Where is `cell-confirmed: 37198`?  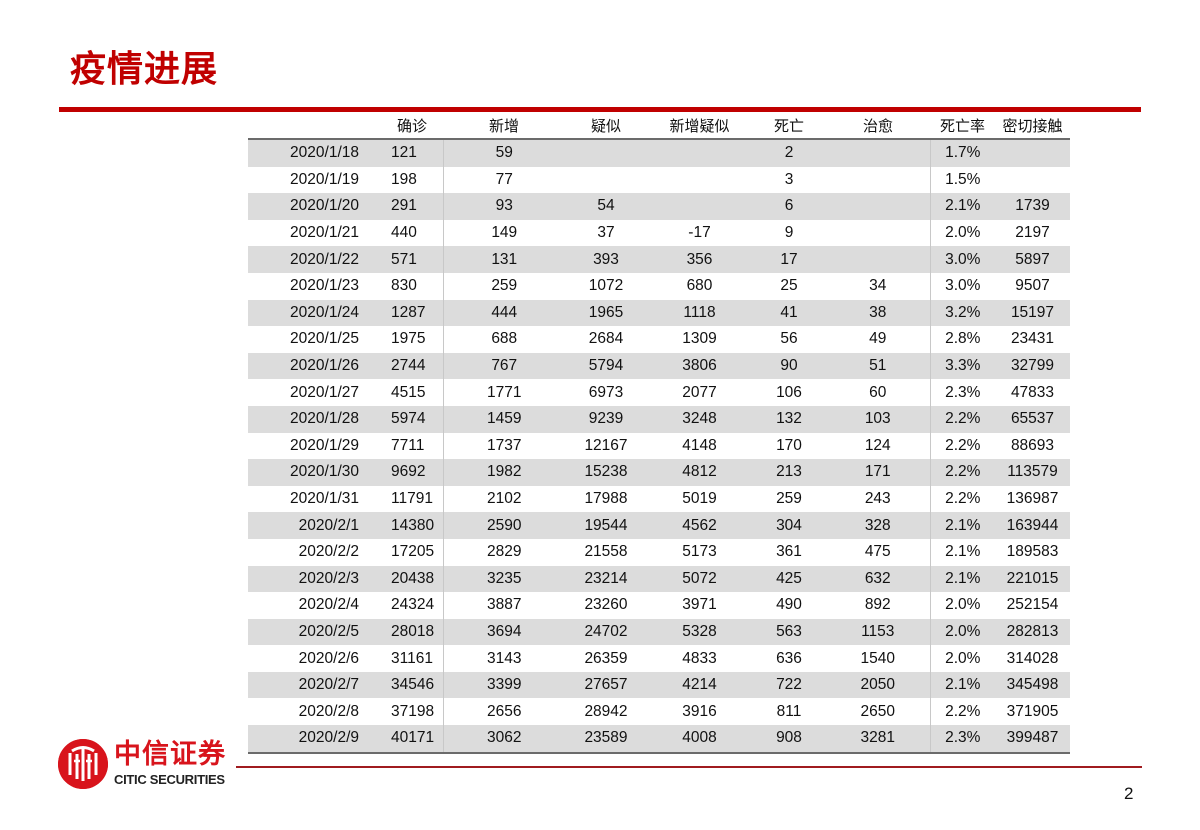 cell-confirmed: 37198 is located at coordinates (413, 711).